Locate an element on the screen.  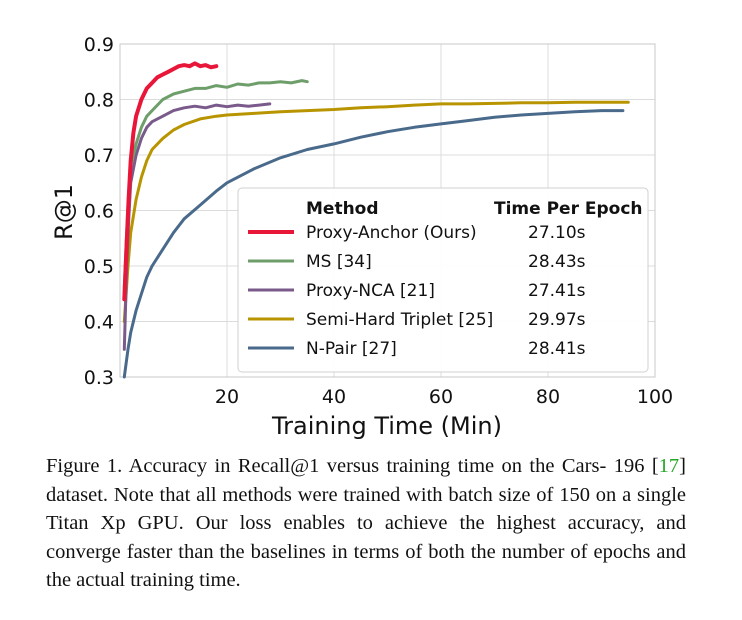
legend-header-method: Method is located at coordinates (342, 209).